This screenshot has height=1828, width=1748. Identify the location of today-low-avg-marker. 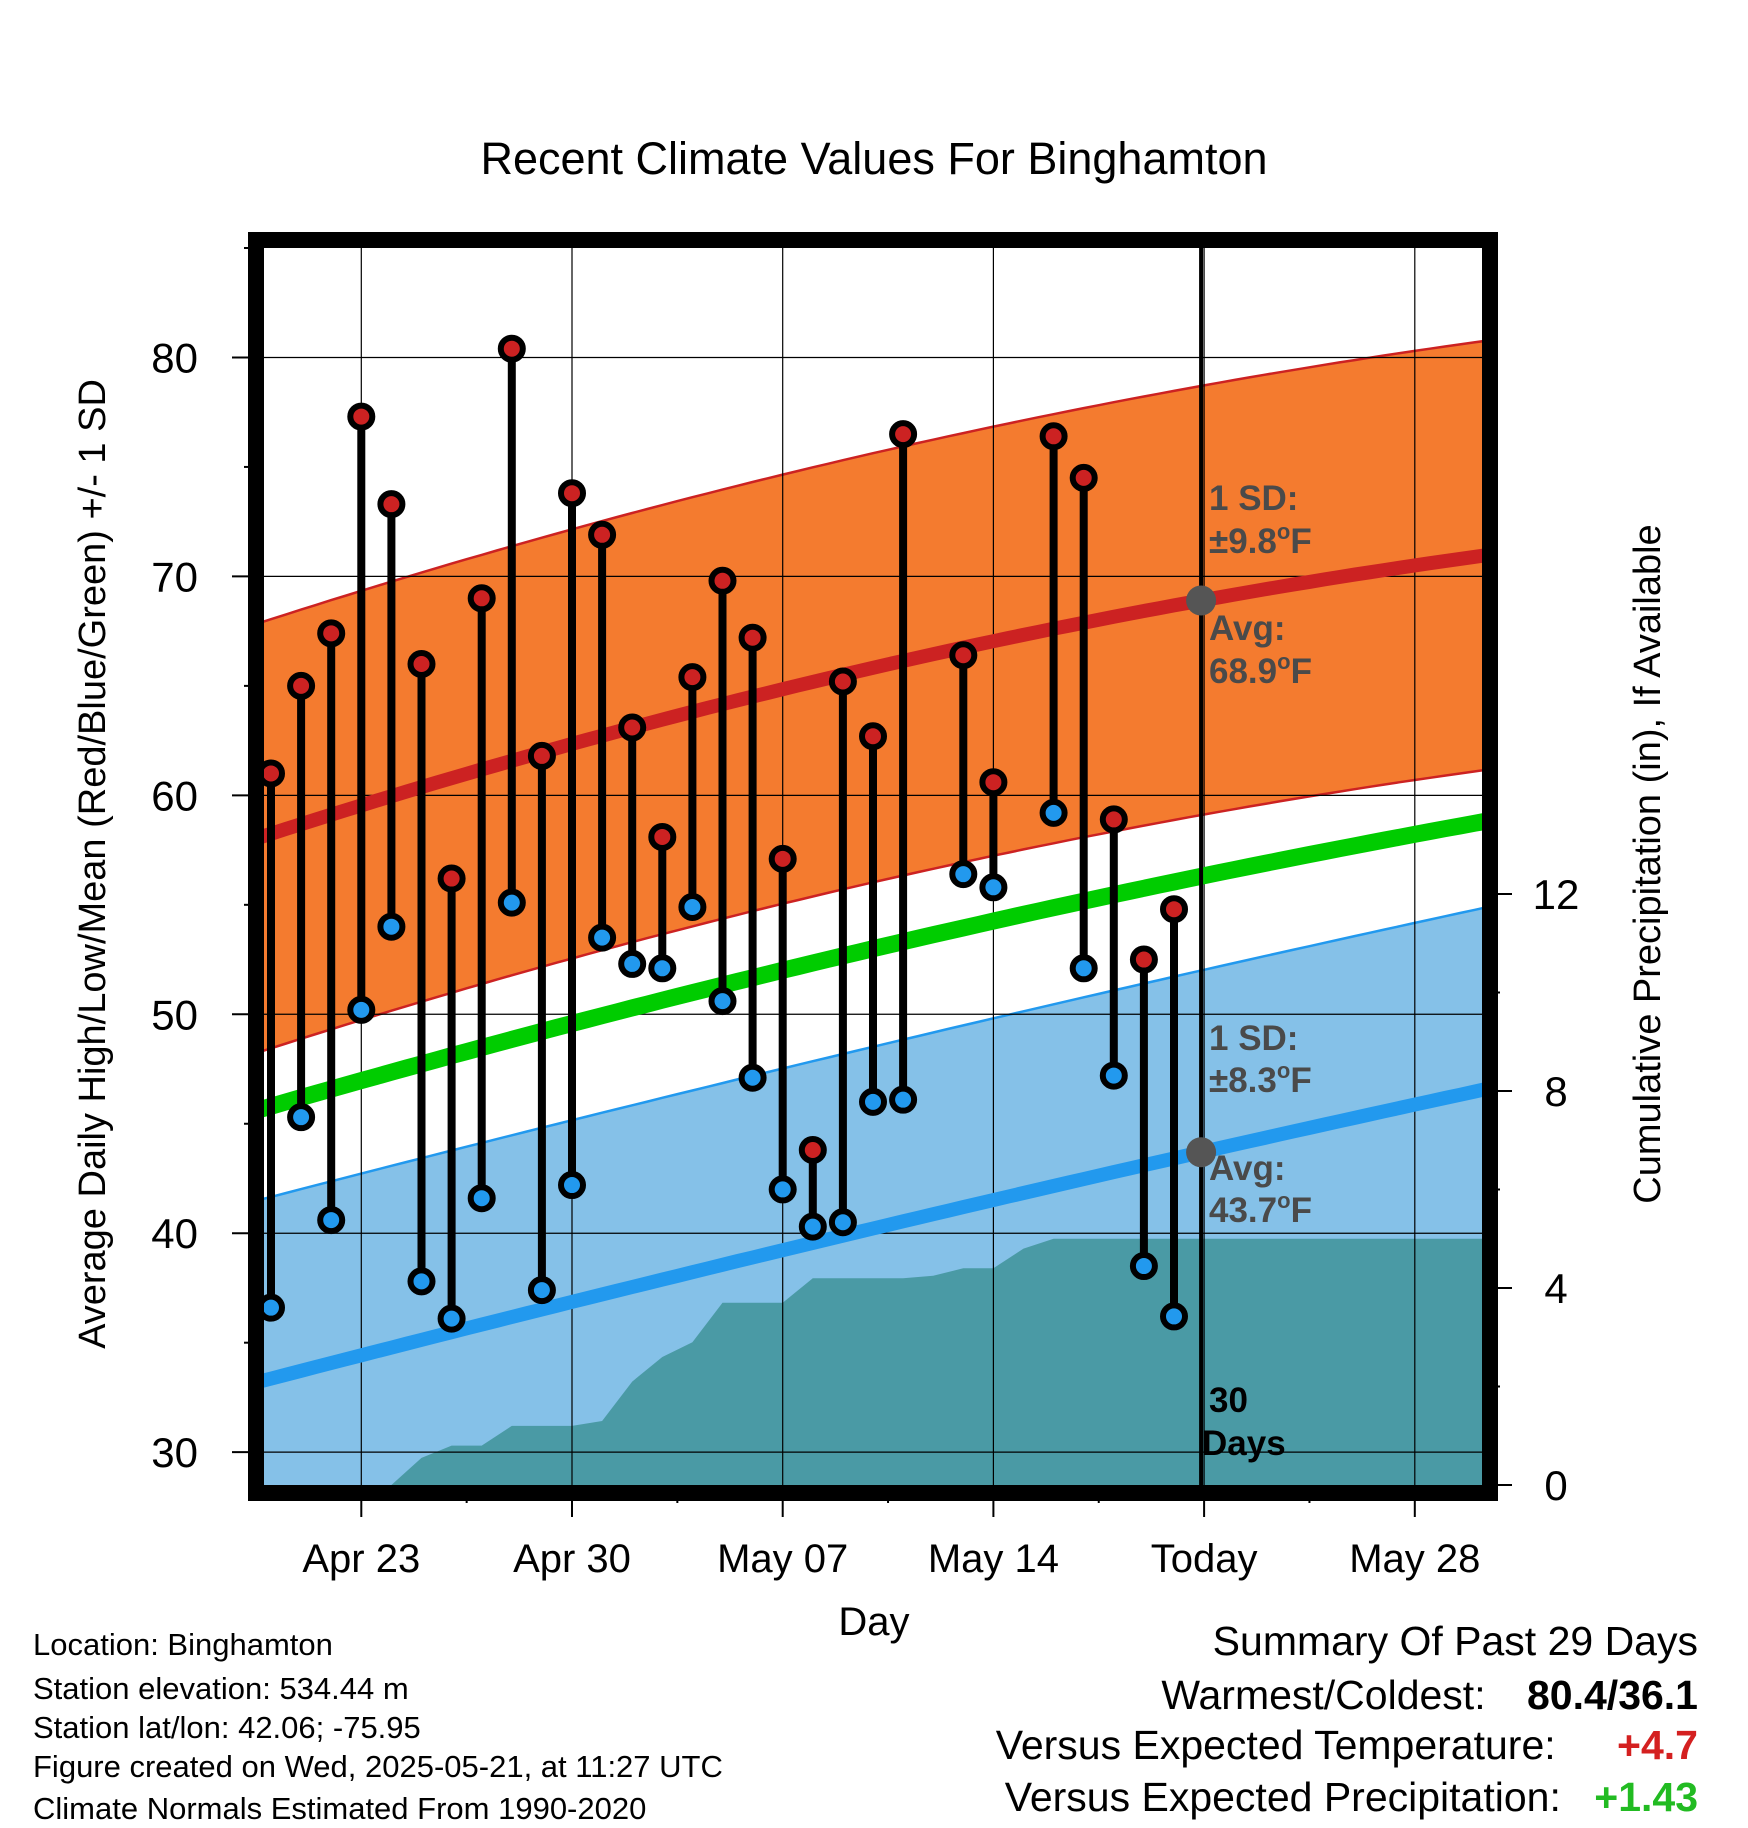
(1201, 1152).